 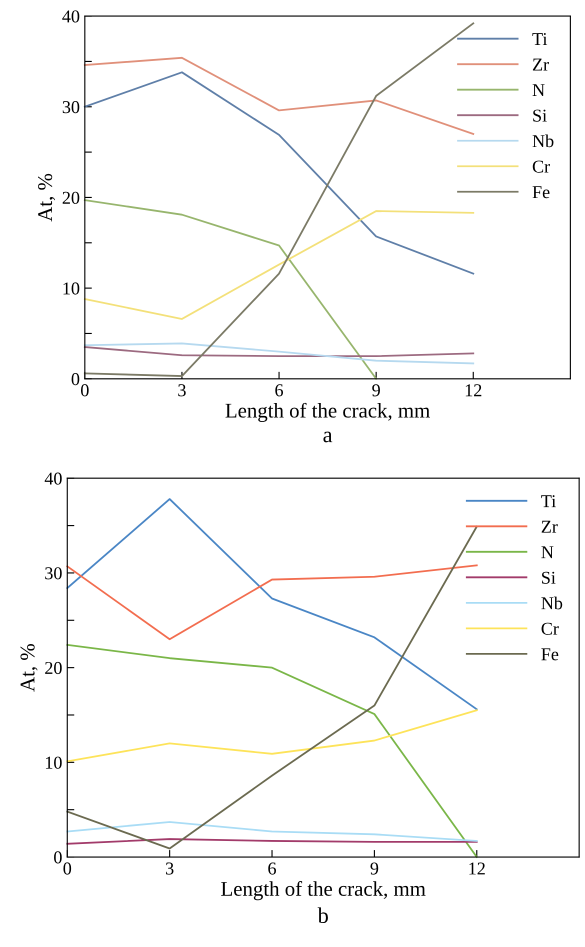 What do you see at coordinates (327, 437) in the screenshot?
I see `text: a` at bounding box center [327, 437].